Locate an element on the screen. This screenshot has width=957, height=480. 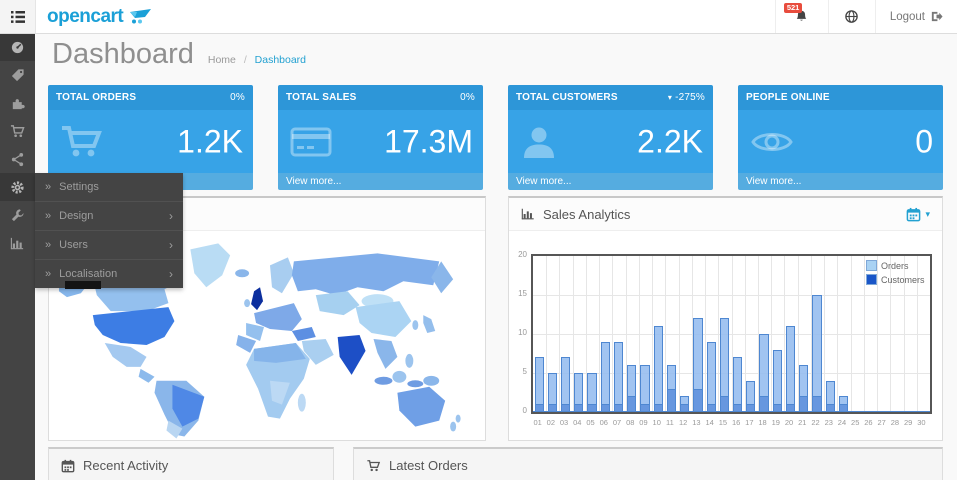
recent-activity-header: Recent Activity is located at coordinates (191, 464).